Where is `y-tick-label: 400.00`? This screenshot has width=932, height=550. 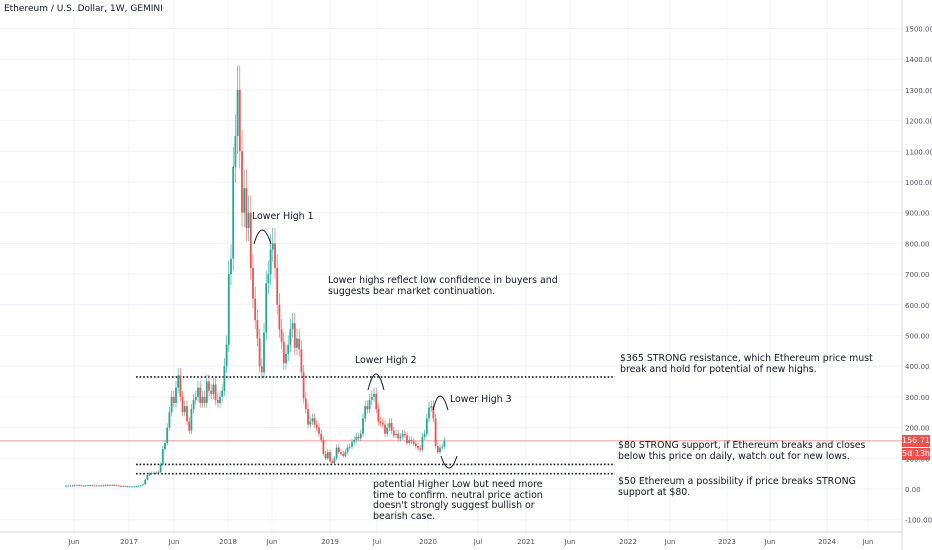
y-tick-label: 400.00 is located at coordinates (917, 367).